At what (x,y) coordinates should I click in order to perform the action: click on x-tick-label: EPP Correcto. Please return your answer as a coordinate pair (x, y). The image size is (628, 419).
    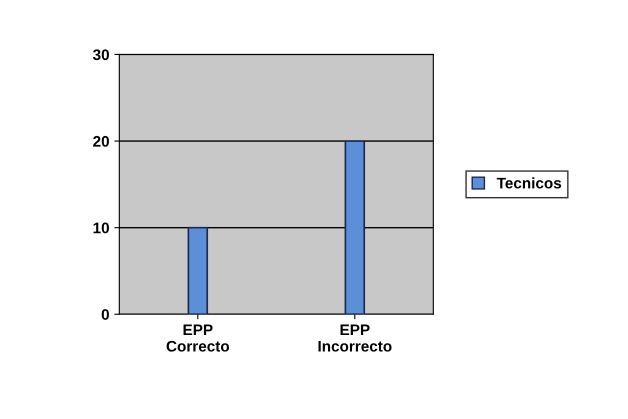
    Looking at the image, I should click on (198, 338).